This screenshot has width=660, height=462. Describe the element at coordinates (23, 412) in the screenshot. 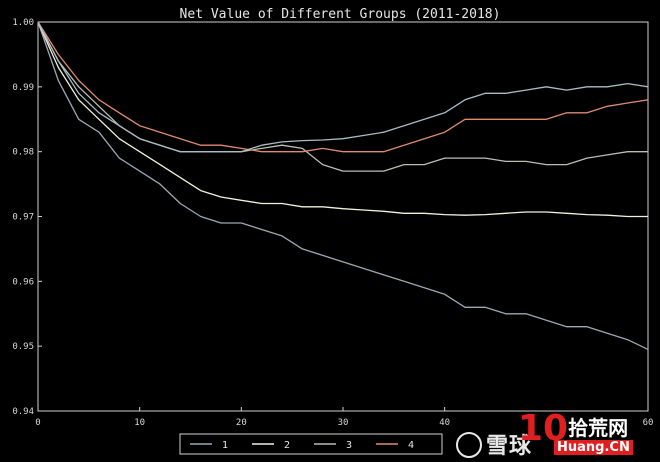

I see `y-tick-label: 0.94` at that location.